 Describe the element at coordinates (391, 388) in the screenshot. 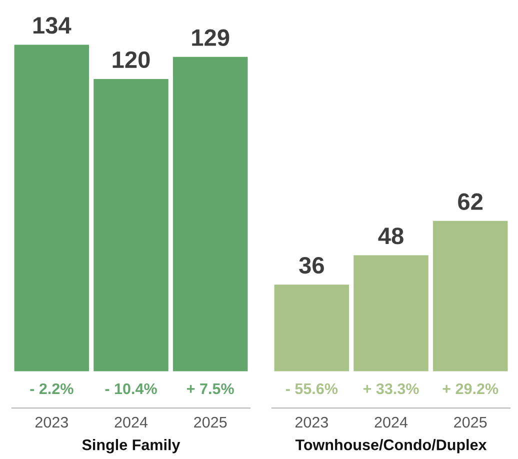

I see `text: + 33.3%` at that location.